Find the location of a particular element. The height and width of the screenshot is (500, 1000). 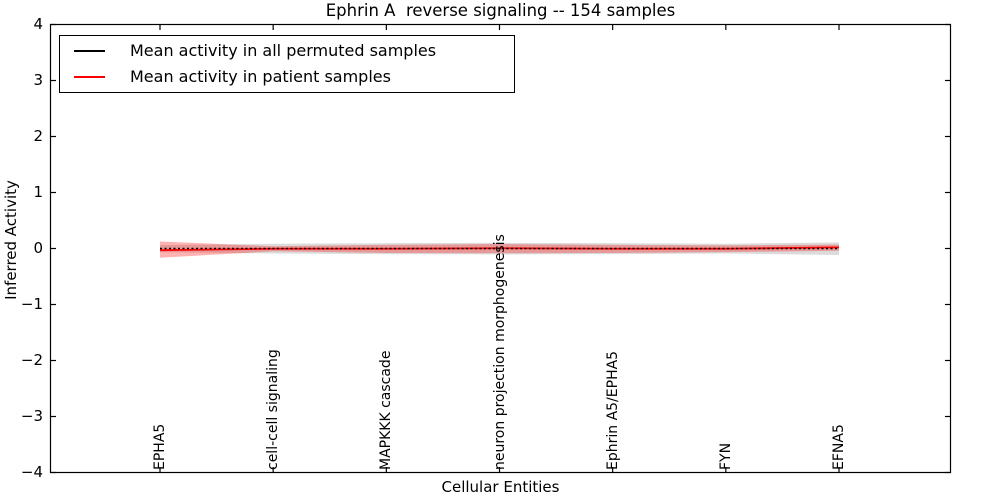

y-tick-label: 0 is located at coordinates (38, 248).